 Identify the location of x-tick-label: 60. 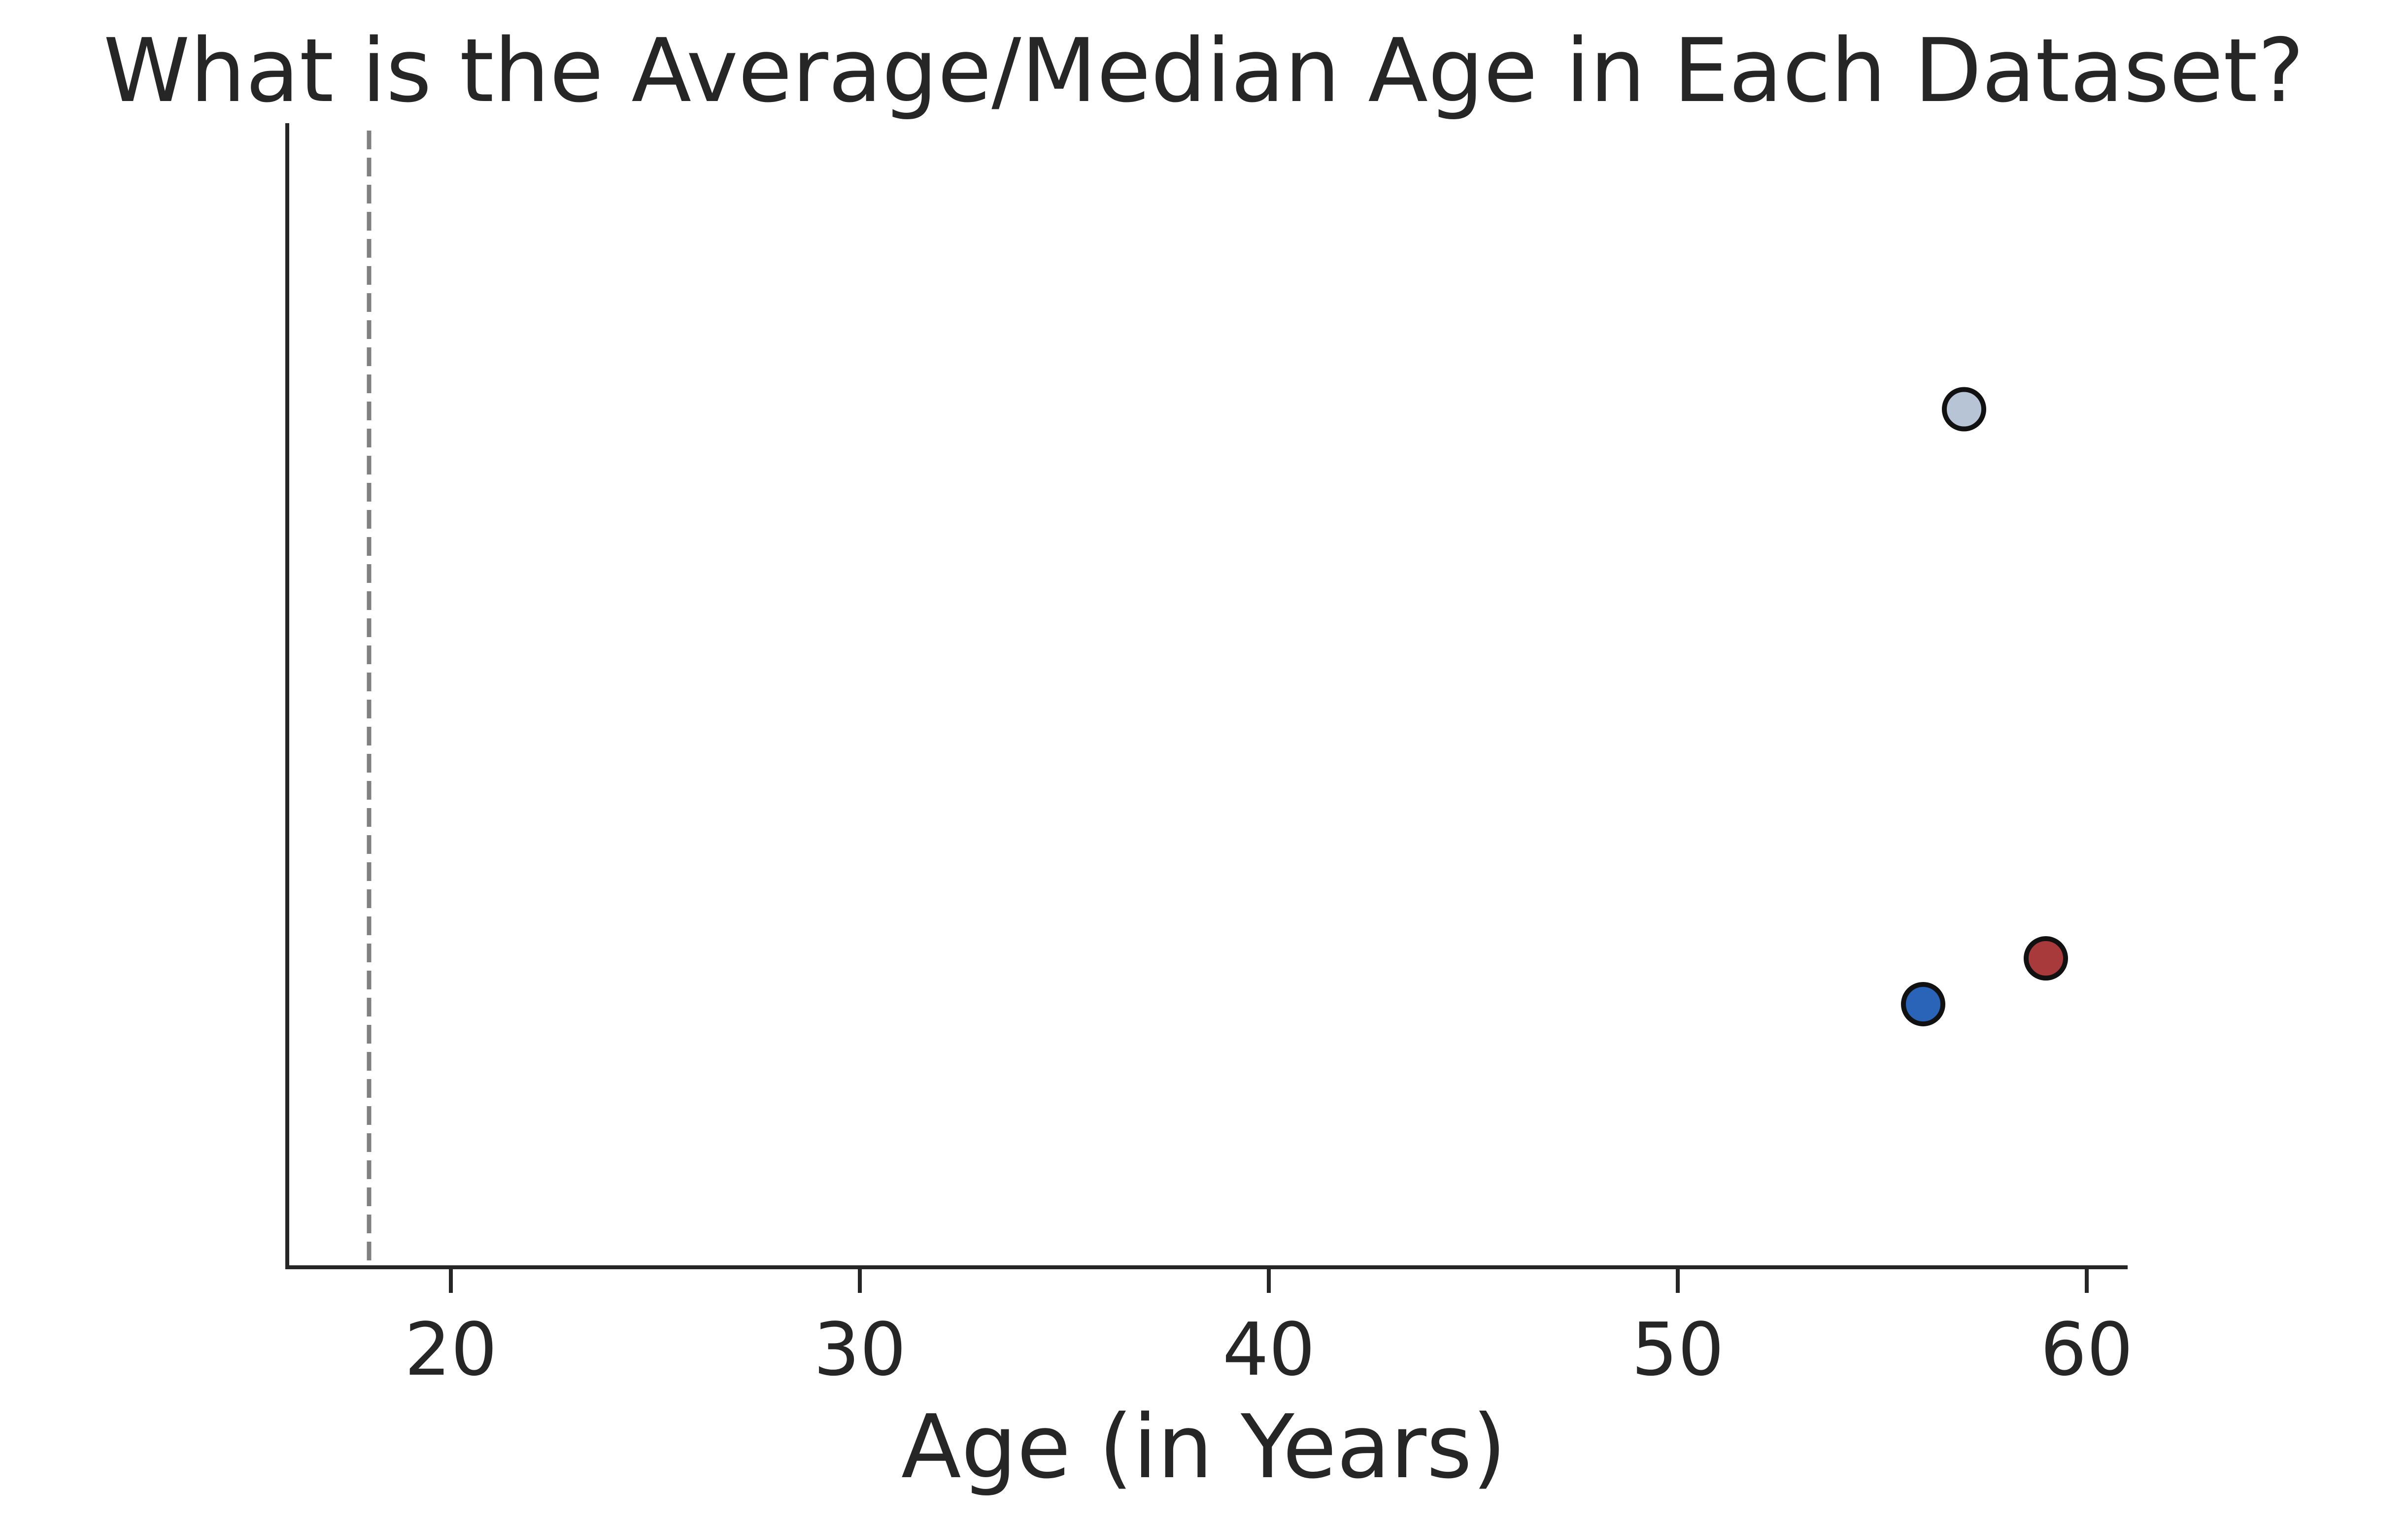
(2086, 1349).